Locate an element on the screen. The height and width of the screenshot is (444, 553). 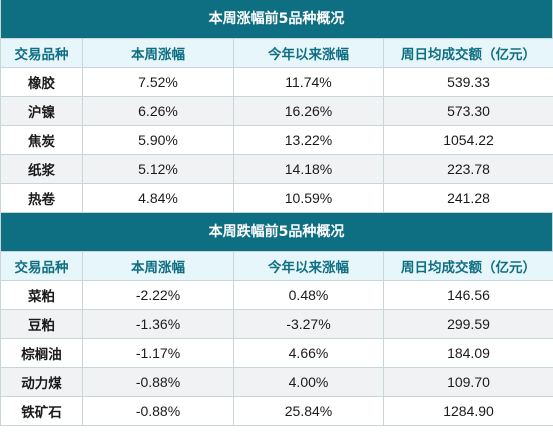
table-row: 热卷 4.84% 10.59% 241.28 is located at coordinates (276, 198).